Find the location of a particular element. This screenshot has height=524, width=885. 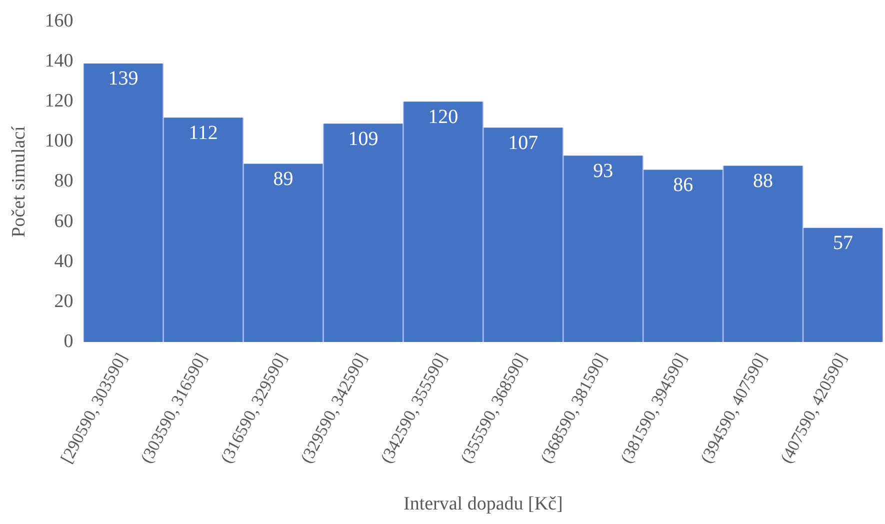

y-tick-label: 0 is located at coordinates (69, 341).